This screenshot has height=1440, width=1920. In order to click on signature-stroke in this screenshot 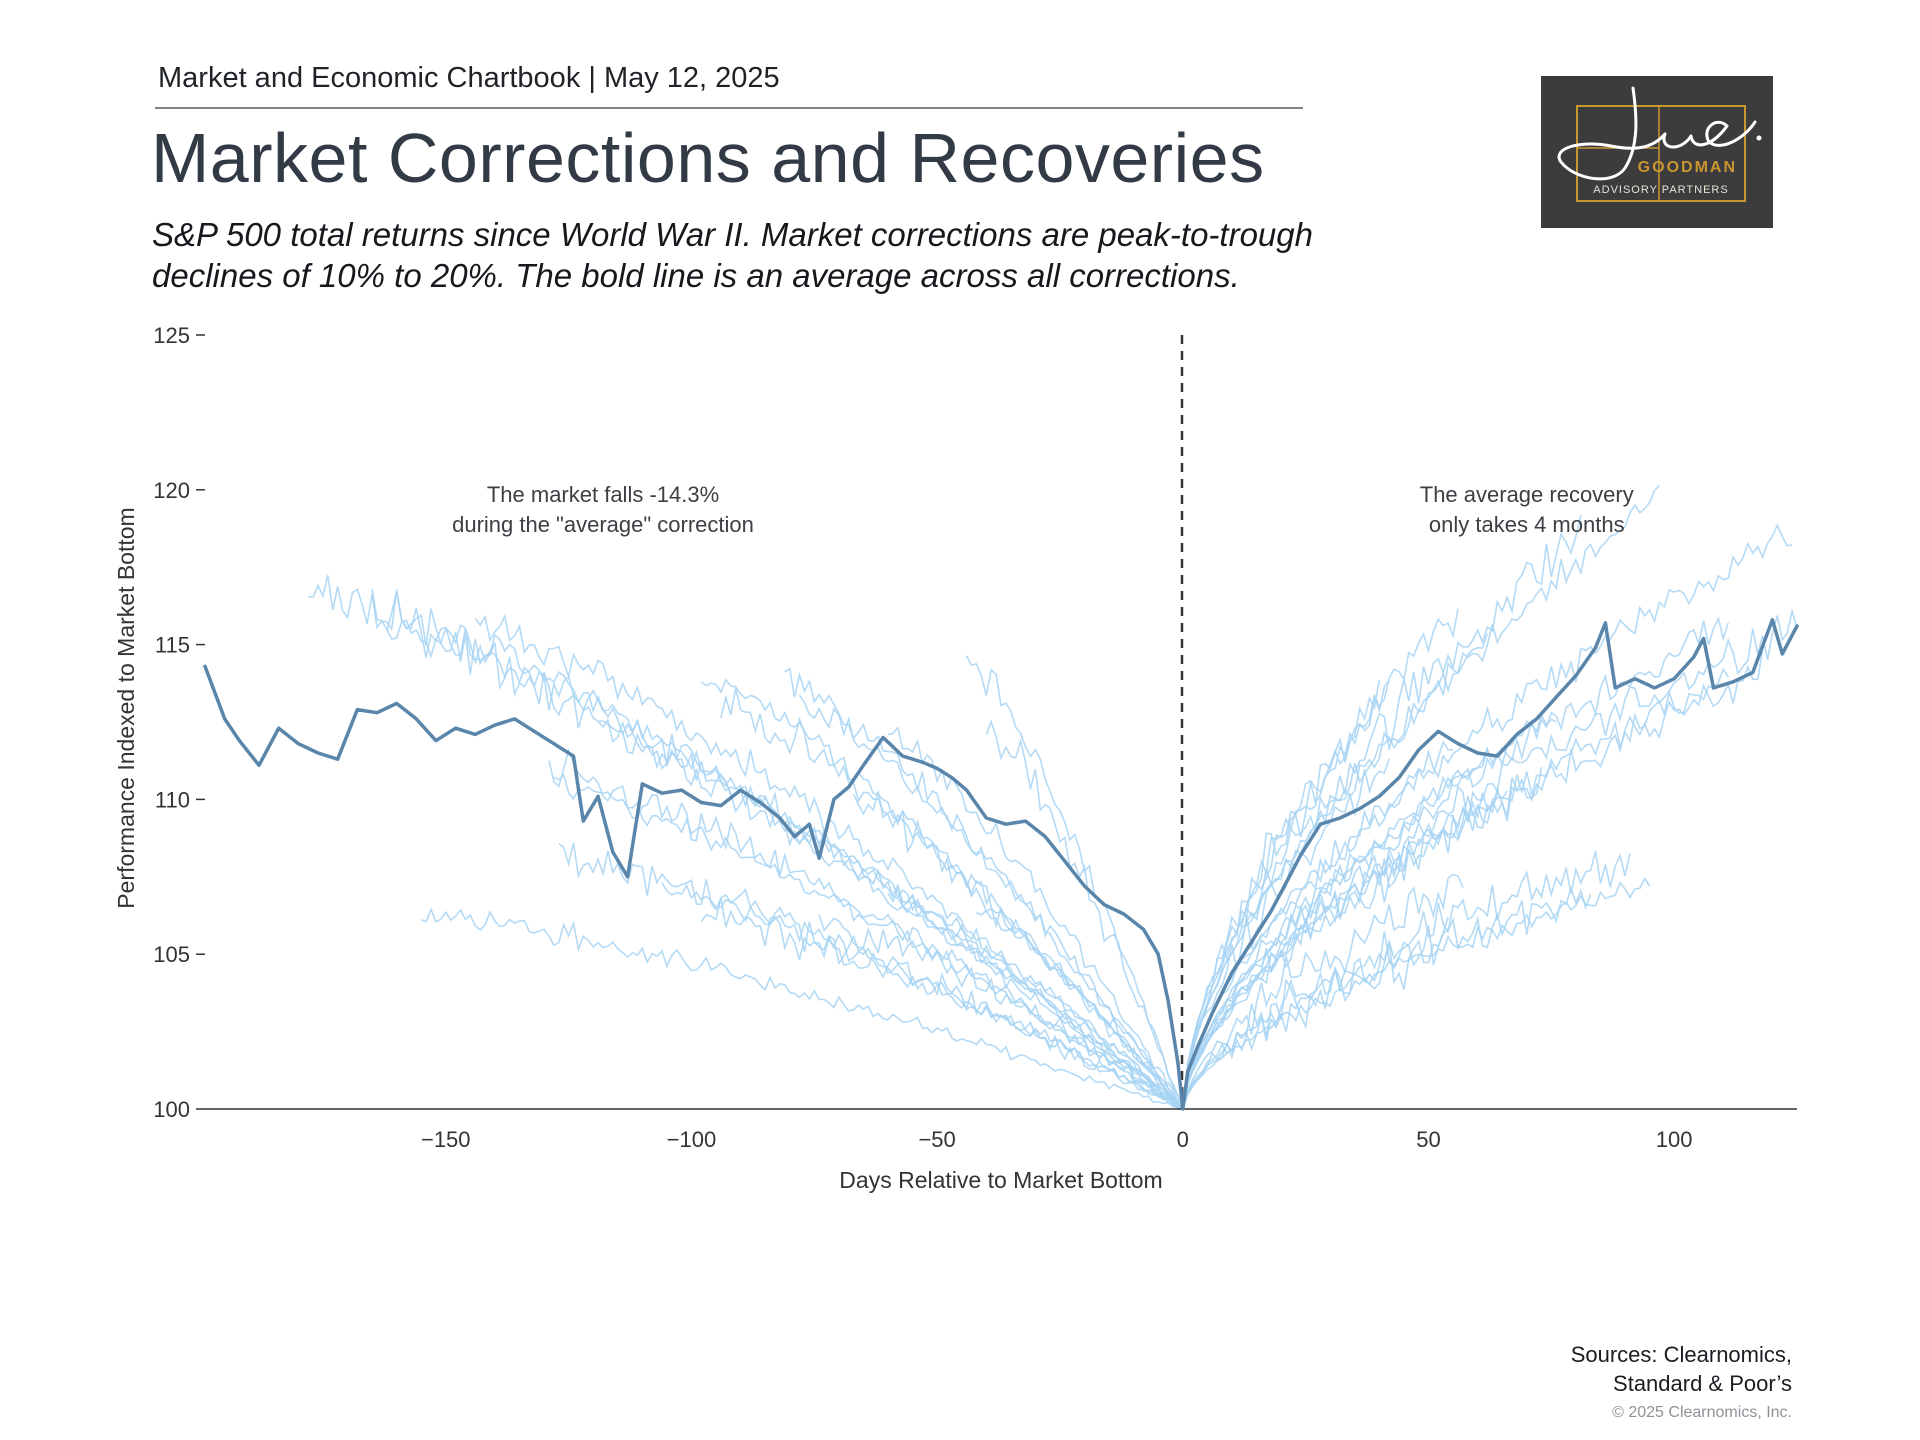, I will do `click(1657, 133)`.